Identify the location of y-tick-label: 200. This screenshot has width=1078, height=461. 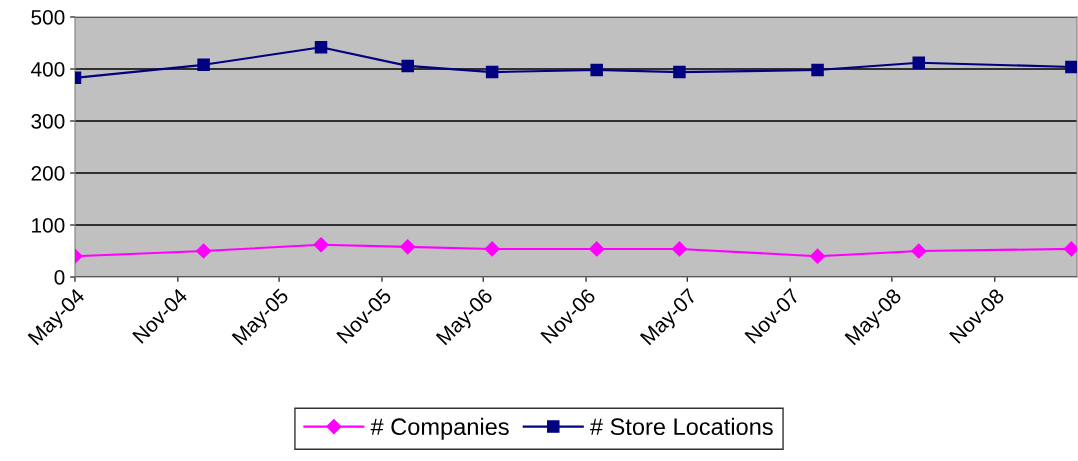
(48, 173).